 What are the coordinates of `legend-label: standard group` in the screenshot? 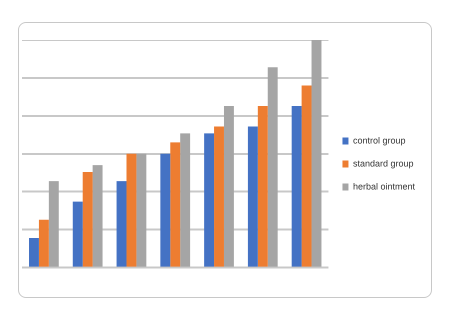 It's located at (383, 163).